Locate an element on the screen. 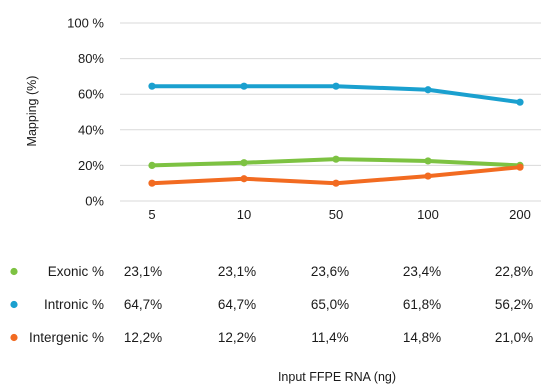 Image resolution: width=547 pixels, height=387 pixels. x-tick-labels: 5 10 50 100 200 is located at coordinates (339, 214).